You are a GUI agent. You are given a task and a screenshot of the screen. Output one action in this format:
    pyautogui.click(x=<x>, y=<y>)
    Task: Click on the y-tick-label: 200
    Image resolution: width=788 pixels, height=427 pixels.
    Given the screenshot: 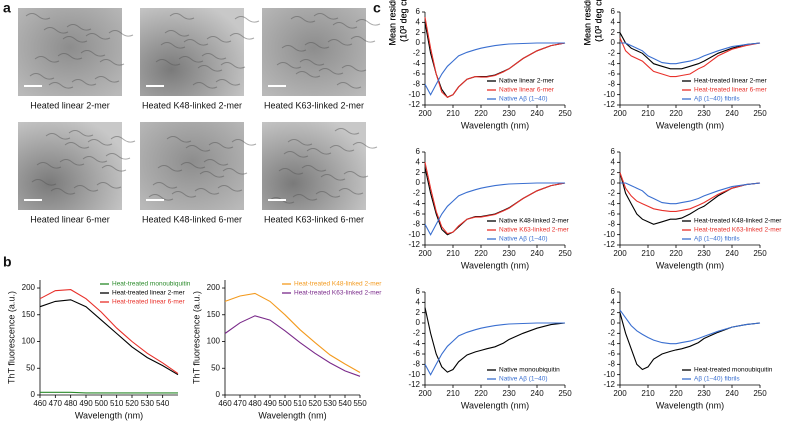 What is the action you would take?
    pyautogui.click(x=214, y=287)
    